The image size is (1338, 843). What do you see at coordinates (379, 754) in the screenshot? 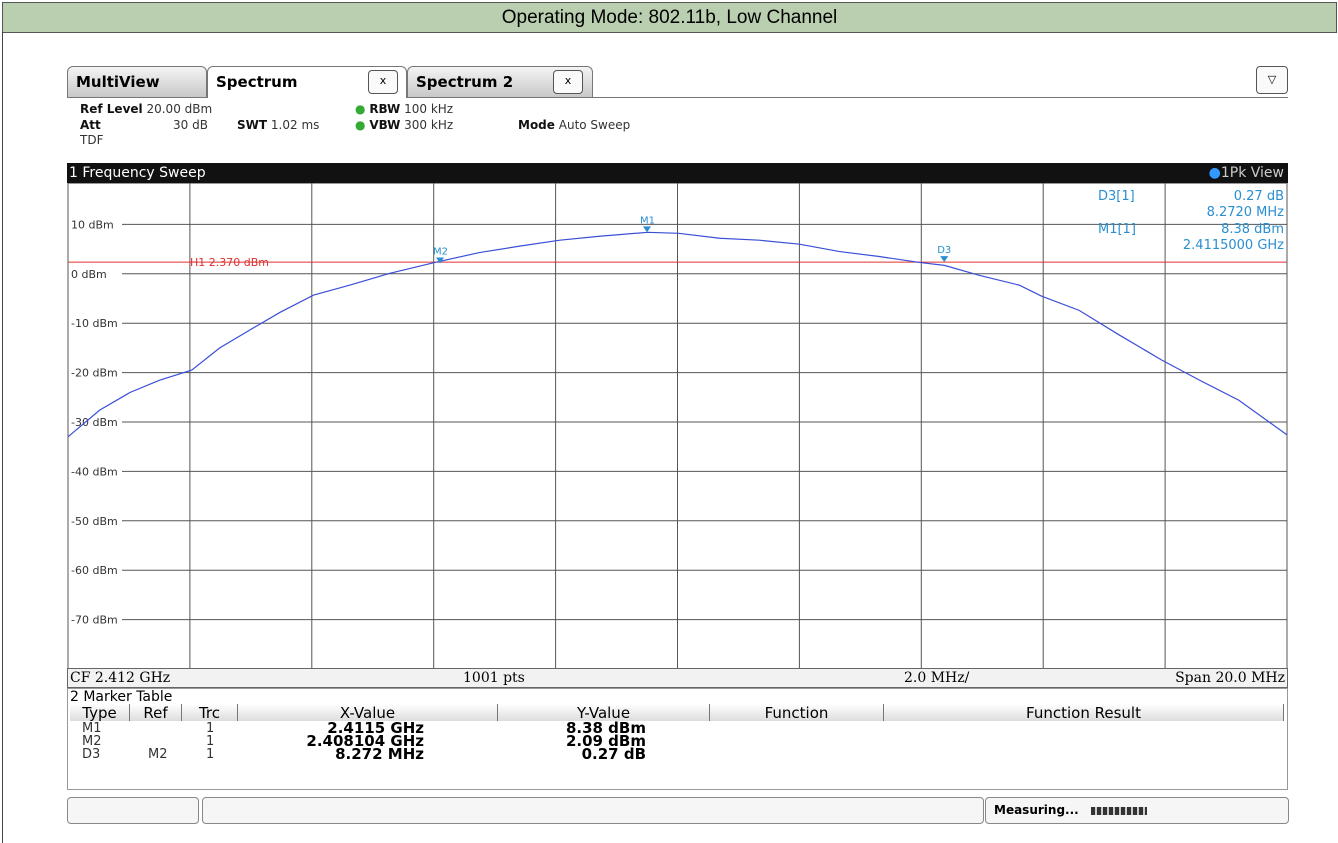
I see `cell-x-value: 8.272 MHz` at bounding box center [379, 754].